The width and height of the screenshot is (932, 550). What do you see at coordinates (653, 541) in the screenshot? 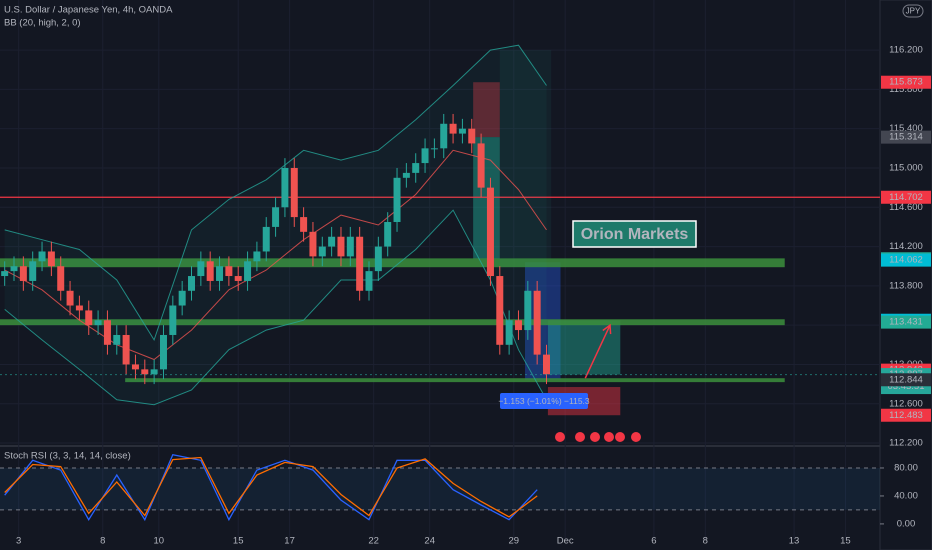
I see `x-tick-label: 6` at bounding box center [653, 541].